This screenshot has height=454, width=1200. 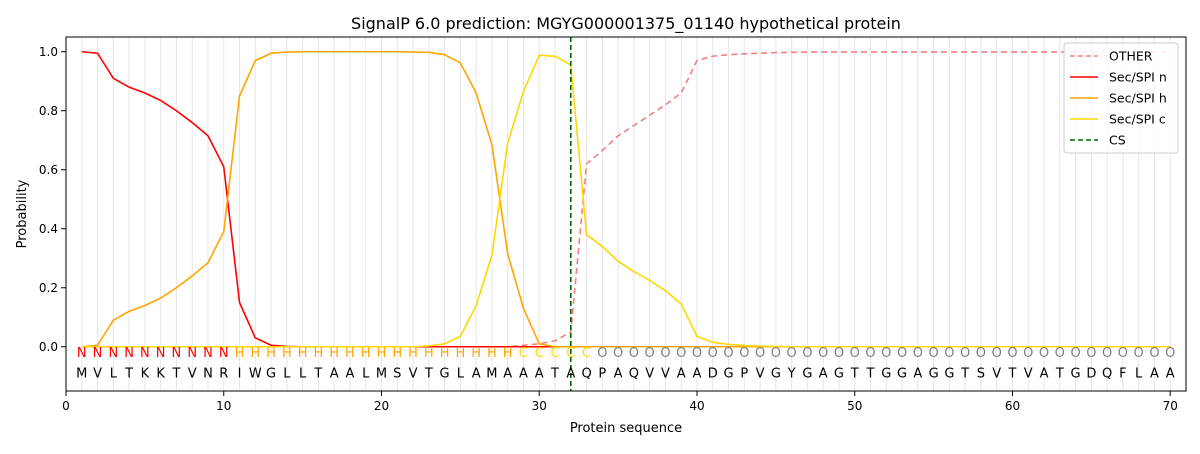 What do you see at coordinates (791, 374) in the screenshot?
I see `residue-letter: Y` at bounding box center [791, 374].